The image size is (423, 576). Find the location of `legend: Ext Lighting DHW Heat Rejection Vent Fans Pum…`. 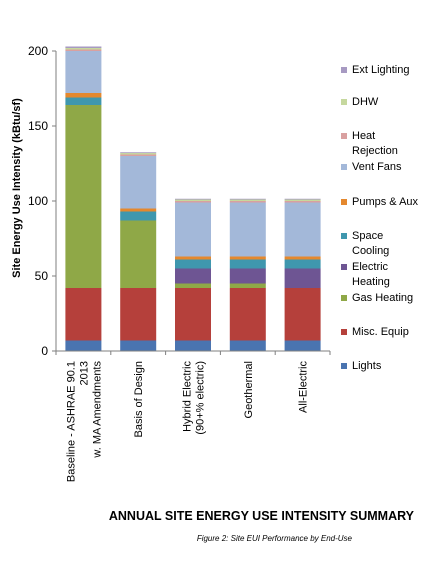

legend: Ext Lighting DHW Heat Rejection Vent Fans Pum… is located at coordinates (380, 218).